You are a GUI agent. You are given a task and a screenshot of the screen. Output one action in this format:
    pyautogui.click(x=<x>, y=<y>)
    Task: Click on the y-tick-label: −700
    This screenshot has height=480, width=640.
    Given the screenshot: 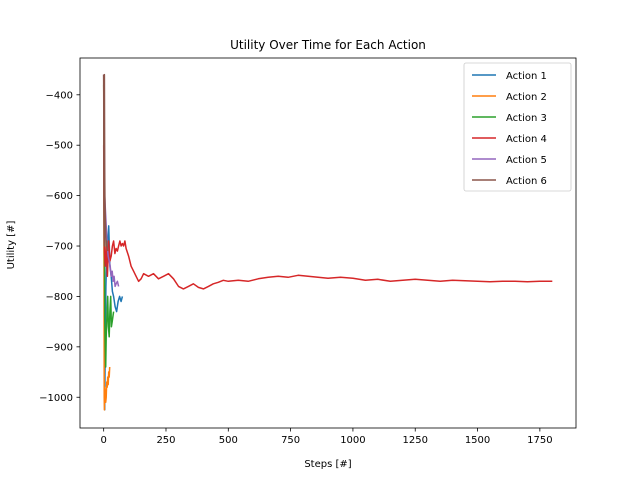 What is the action you would take?
    pyautogui.click(x=59, y=247)
    